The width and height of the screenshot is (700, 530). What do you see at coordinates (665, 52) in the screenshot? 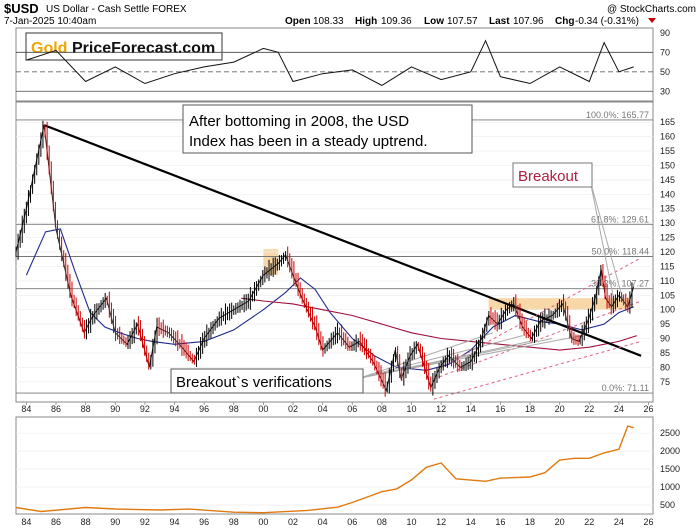
I see `indicator-tick-label: 70` at bounding box center [665, 52].